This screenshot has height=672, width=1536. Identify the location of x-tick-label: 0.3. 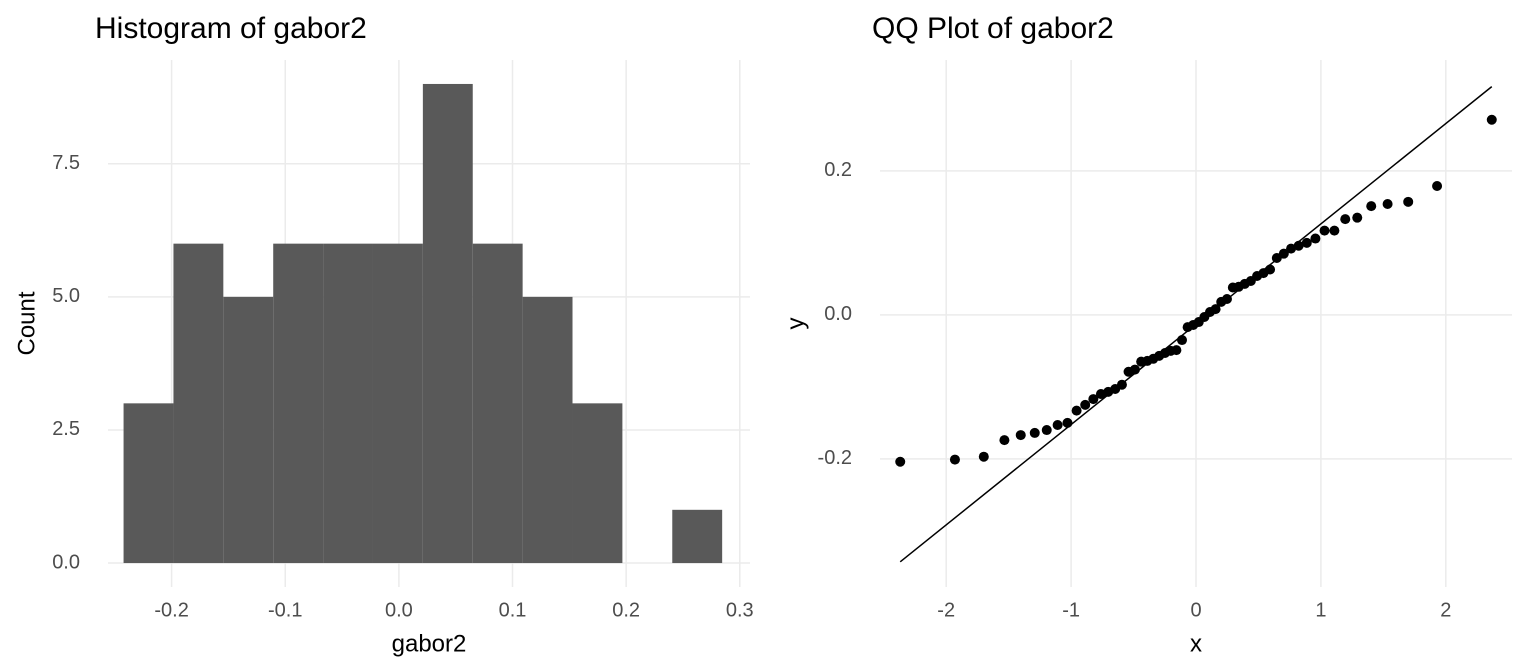
(740, 610).